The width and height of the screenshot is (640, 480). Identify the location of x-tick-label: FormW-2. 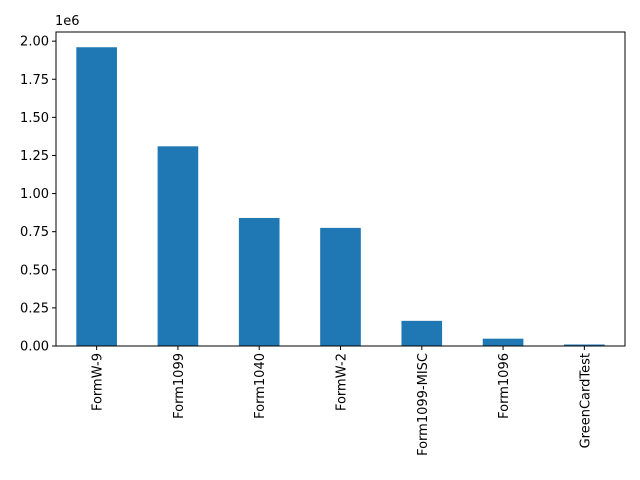
(342, 382).